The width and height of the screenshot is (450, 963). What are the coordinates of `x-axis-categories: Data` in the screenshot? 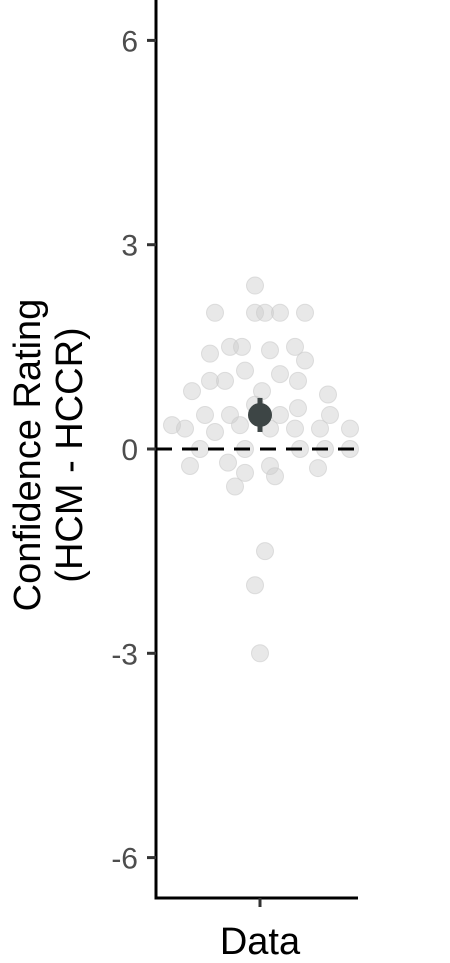 It's located at (260, 930).